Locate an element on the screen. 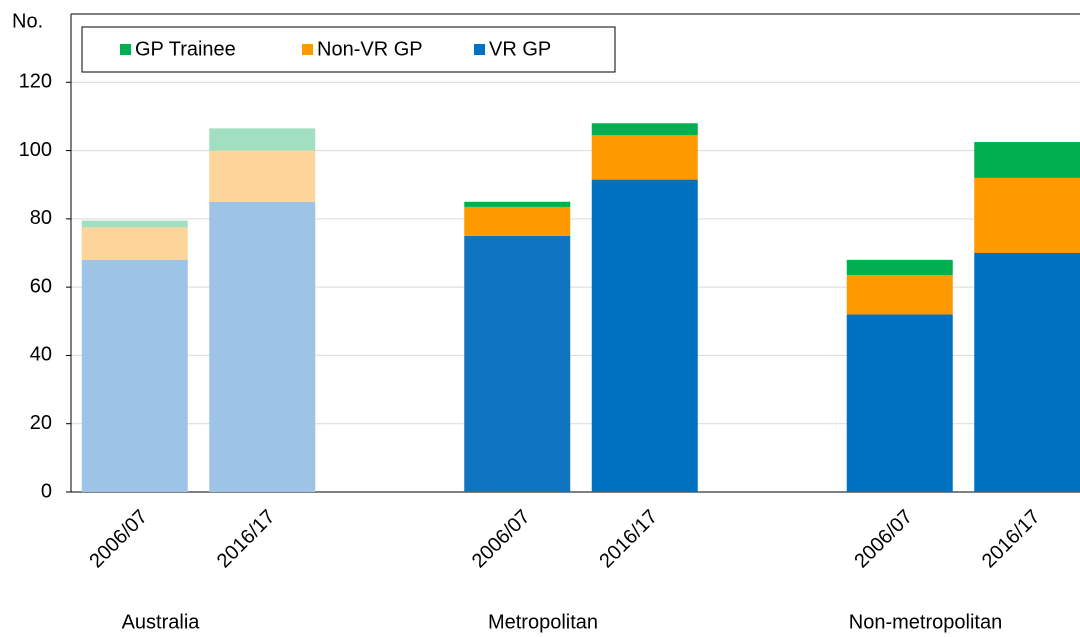 This screenshot has height=637, width=1080. y-tick-label: 0 is located at coordinates (46, 491).